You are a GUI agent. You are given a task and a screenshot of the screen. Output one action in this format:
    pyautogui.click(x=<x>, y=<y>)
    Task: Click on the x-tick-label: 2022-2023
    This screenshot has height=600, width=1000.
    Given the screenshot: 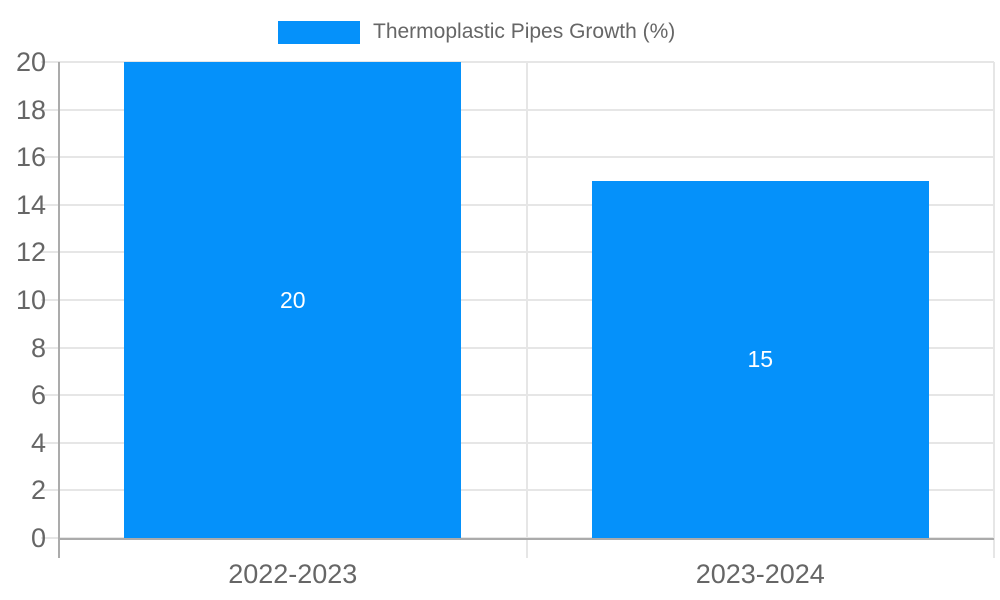 What is the action you would take?
    pyautogui.click(x=293, y=574)
    